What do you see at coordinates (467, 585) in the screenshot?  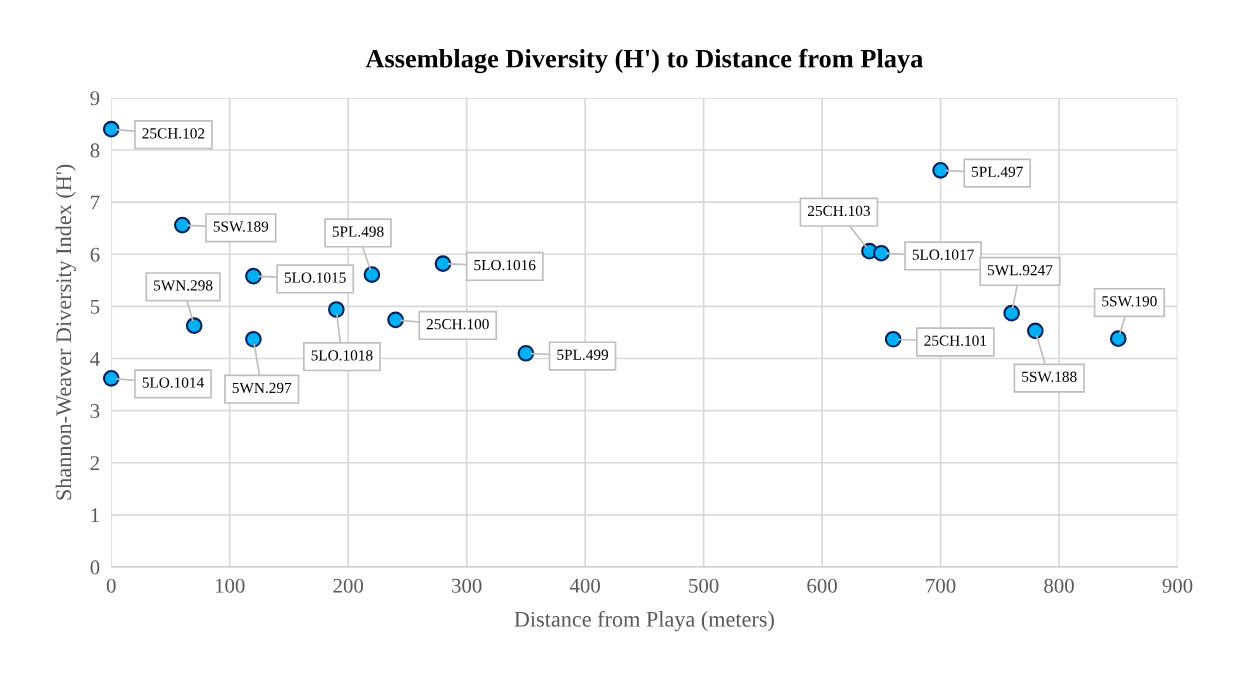 I see `x-tick-label: 300` at bounding box center [467, 585].